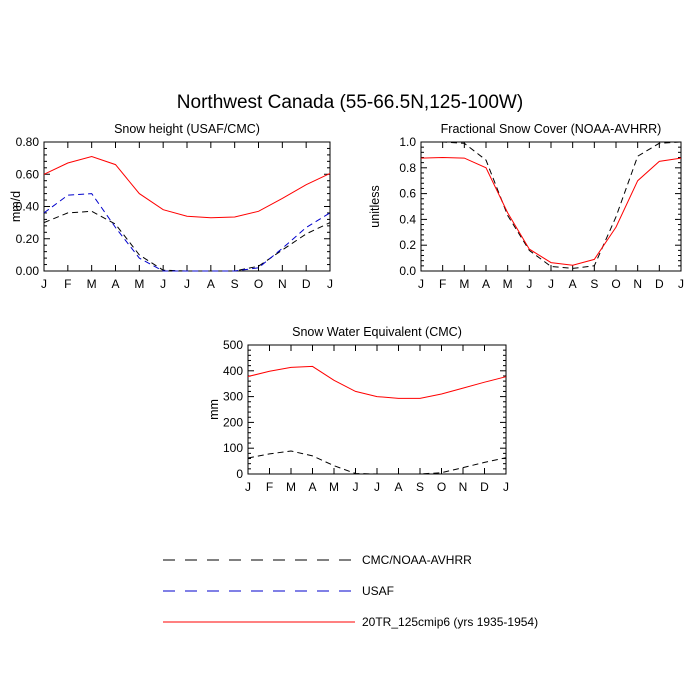  Describe the element at coordinates (239, 474) in the screenshot. I see `y-tick-label: 0` at that location.